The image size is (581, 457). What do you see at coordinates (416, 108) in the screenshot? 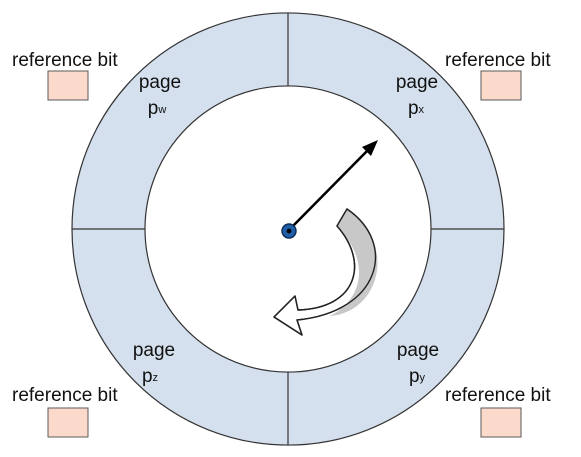
I see `page-x-name: px` at bounding box center [416, 108].